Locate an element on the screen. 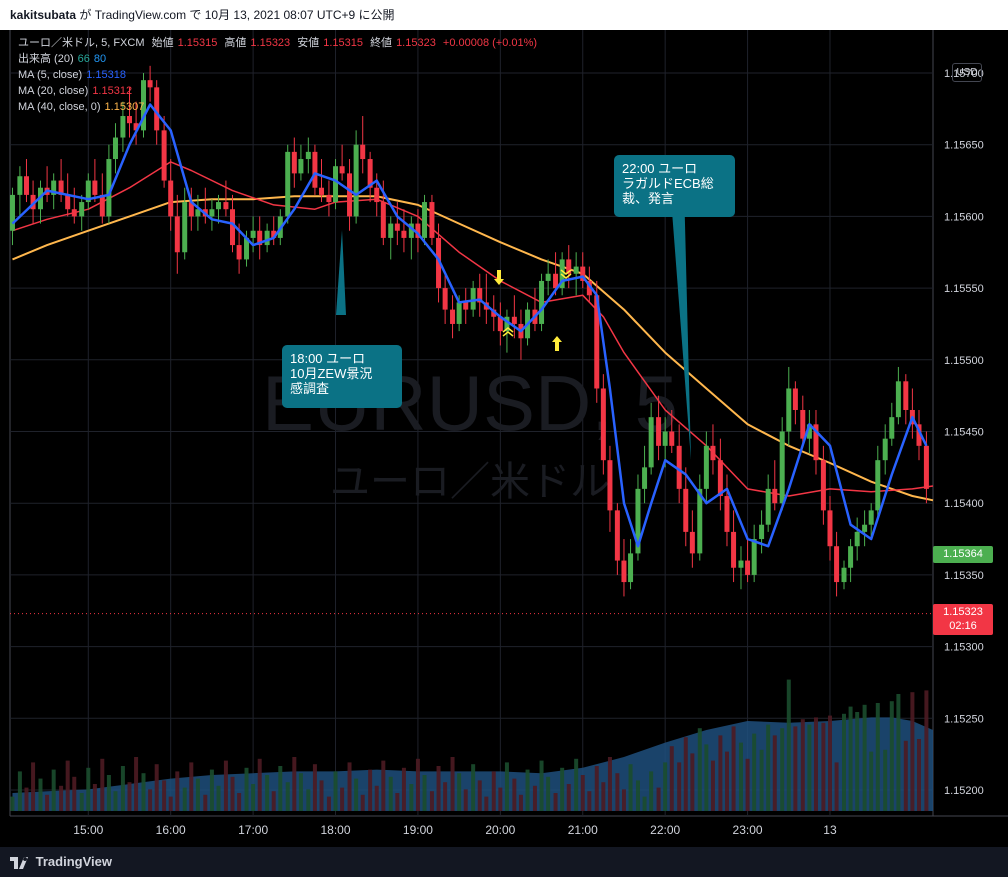 Image resolution: width=1008 pixels, height=877 pixels. volume-legend: 出来高 (20) 66 80 is located at coordinates (64, 59).